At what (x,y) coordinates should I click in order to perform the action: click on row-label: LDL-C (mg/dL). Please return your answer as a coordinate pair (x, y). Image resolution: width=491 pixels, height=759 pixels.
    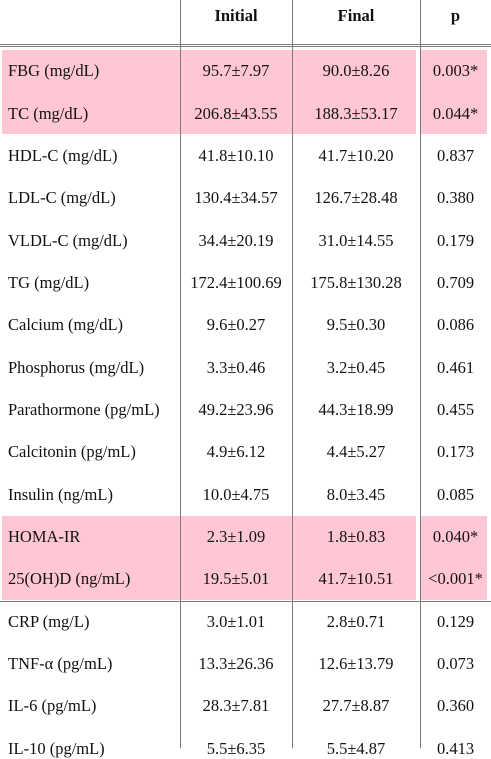
    Looking at the image, I should click on (62, 198).